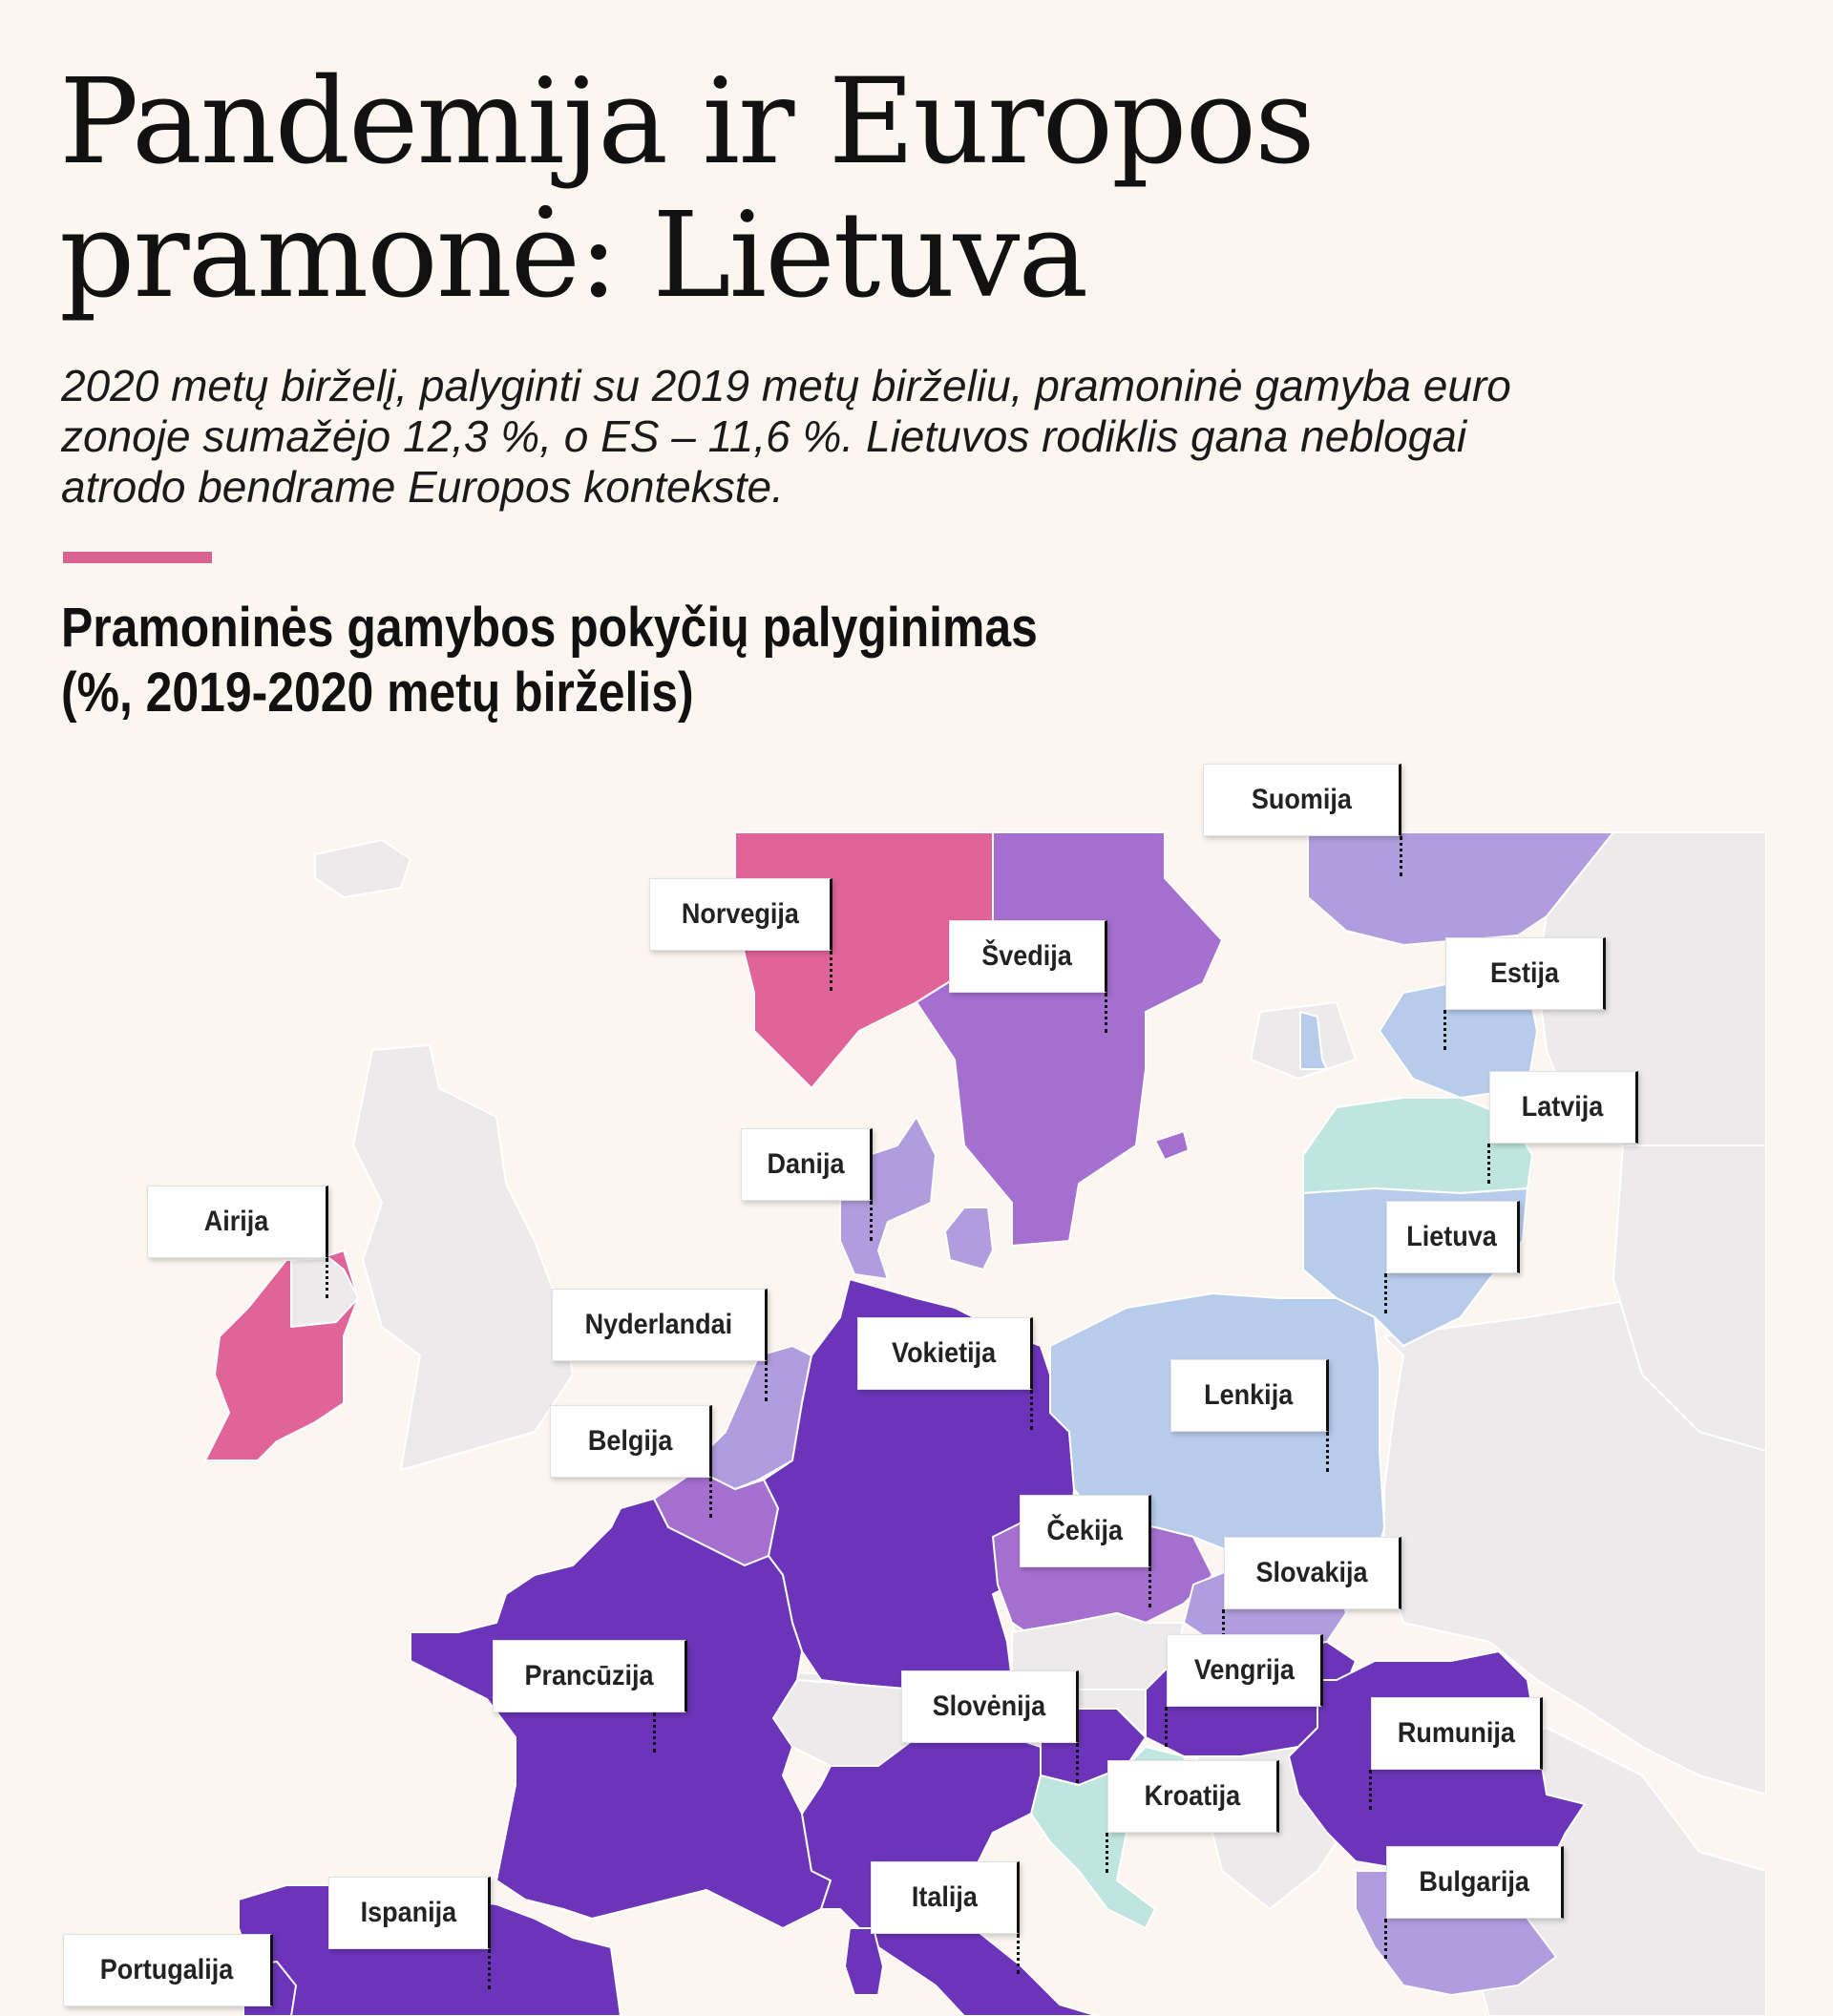 This screenshot has width=1833, height=2016. I want to click on label-estija: Estija, so click(1525, 974).